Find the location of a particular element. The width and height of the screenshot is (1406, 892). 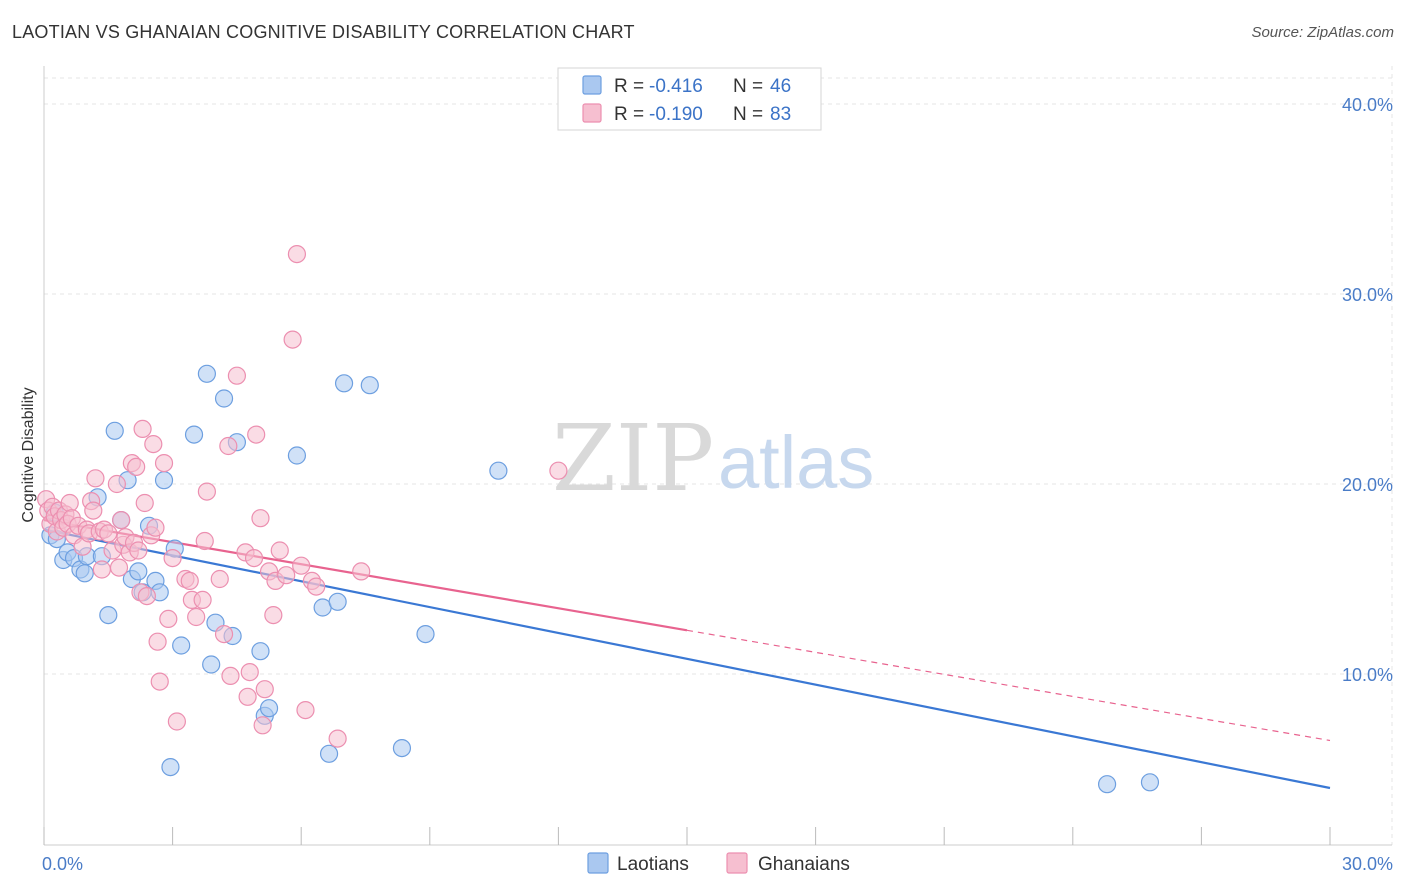

stats-legend: R = -0.416 N = 46 R = -0.190 N = 83 is located at coordinates (689, 99).